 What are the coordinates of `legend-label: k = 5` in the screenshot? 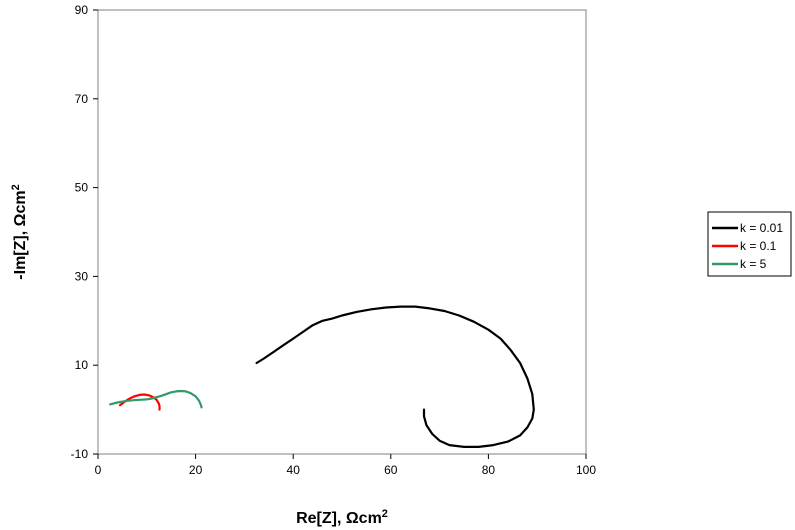 It's located at (753, 264).